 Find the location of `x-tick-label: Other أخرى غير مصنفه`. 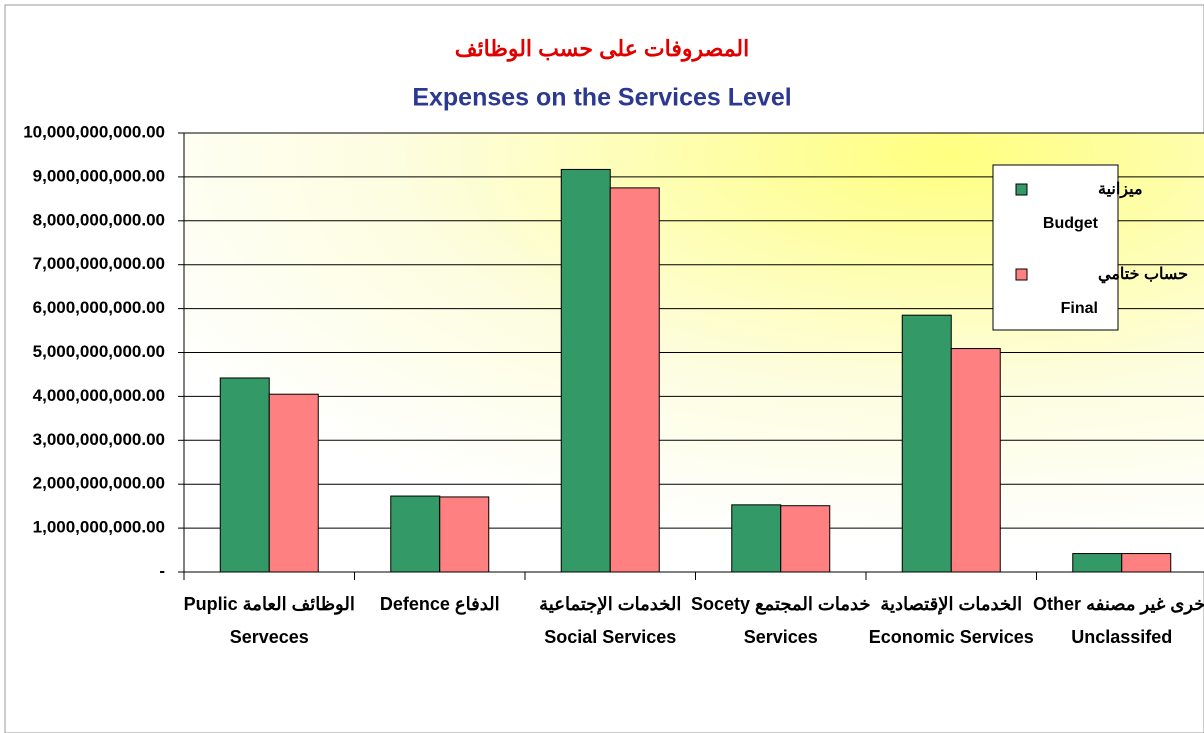

x-tick-label: Other أخرى غير مصنفه is located at coordinates (1118, 603).